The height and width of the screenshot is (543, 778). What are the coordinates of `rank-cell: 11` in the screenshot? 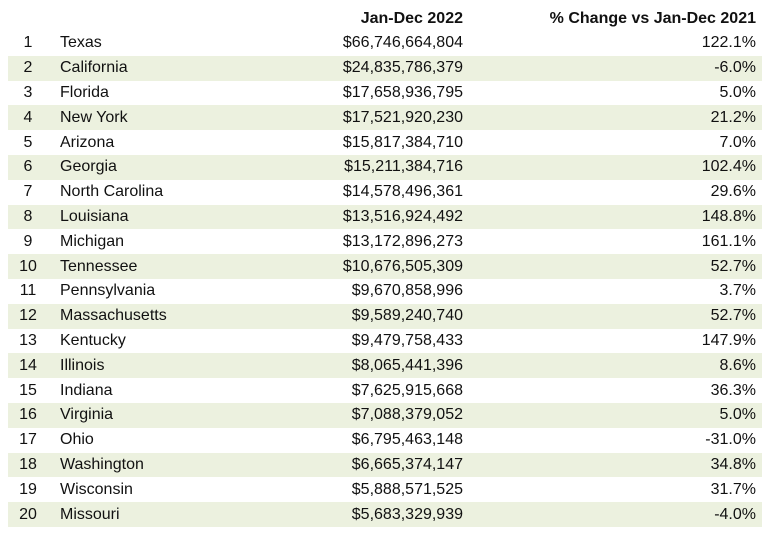 It's located at (28, 291).